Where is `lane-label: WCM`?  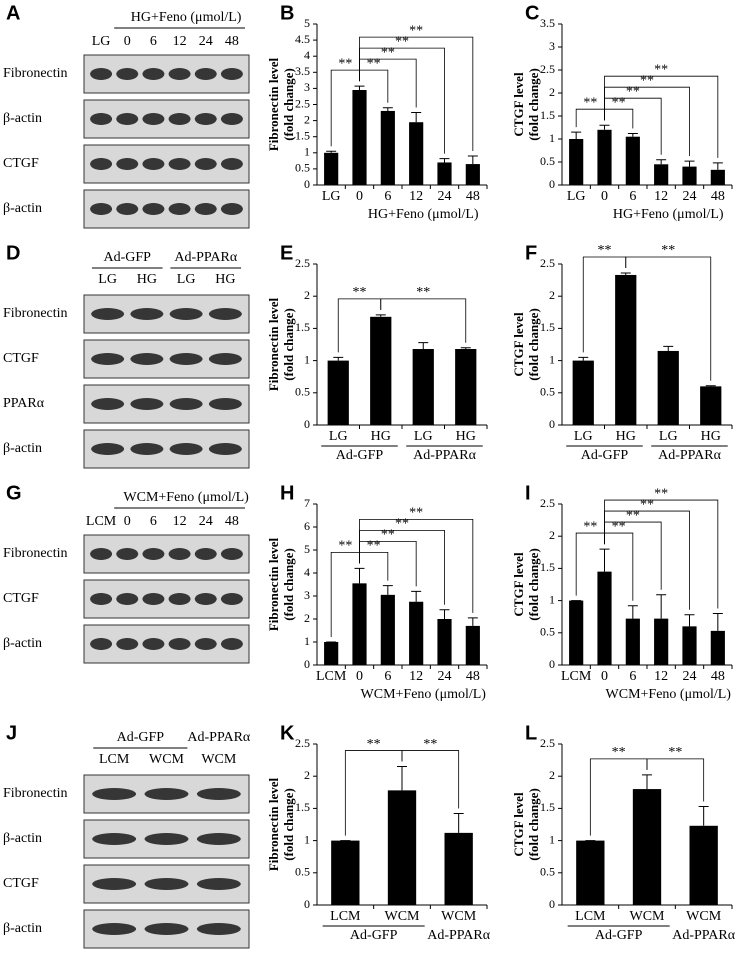
lane-label: WCM is located at coordinates (219, 759).